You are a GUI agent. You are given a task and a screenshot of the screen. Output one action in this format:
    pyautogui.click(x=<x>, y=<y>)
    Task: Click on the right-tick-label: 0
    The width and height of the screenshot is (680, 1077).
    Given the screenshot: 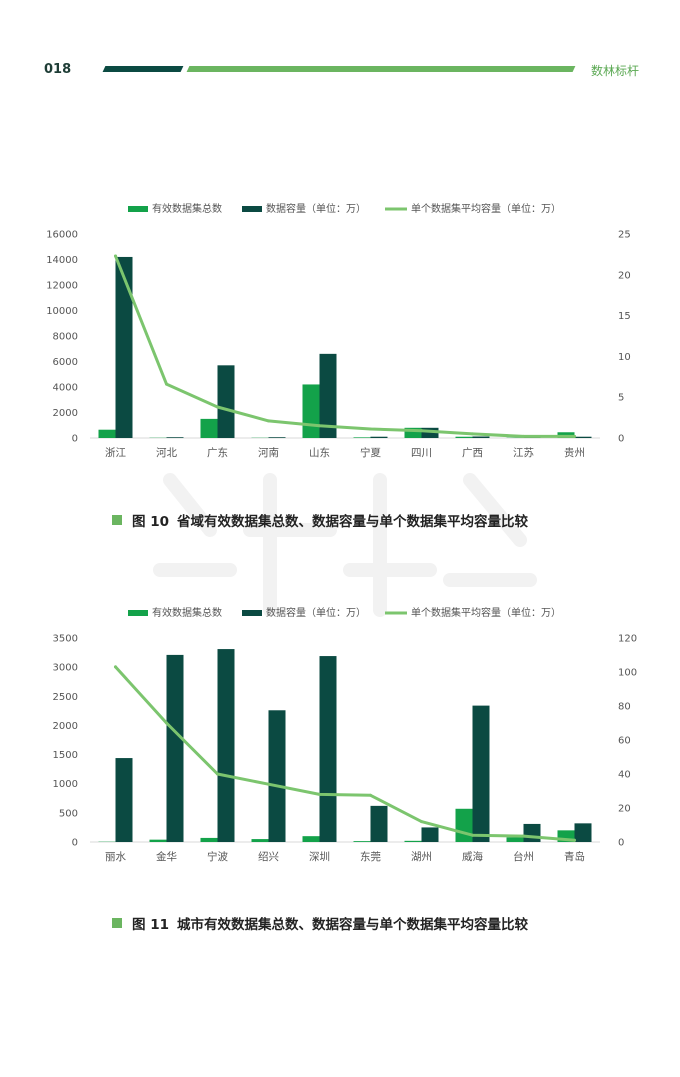 What is the action you would take?
    pyautogui.click(x=621, y=439)
    